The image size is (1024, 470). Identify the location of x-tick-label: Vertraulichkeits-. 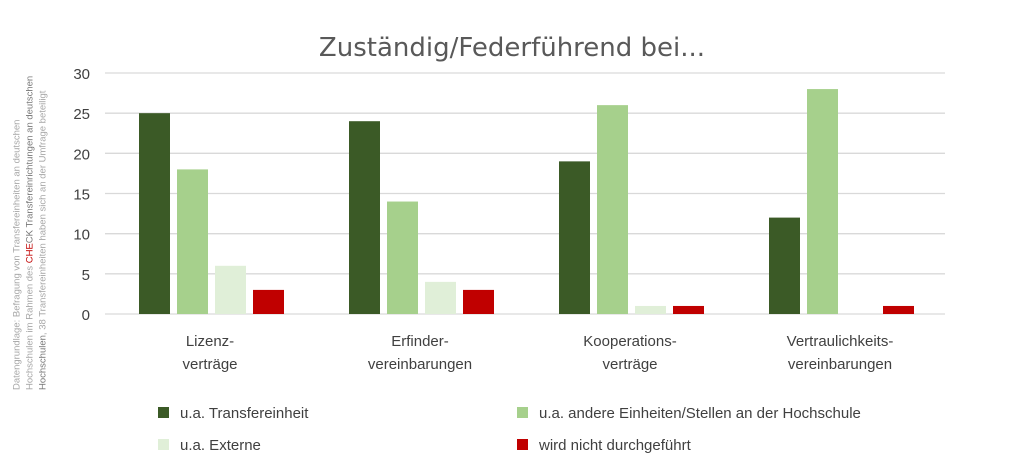
(840, 341).